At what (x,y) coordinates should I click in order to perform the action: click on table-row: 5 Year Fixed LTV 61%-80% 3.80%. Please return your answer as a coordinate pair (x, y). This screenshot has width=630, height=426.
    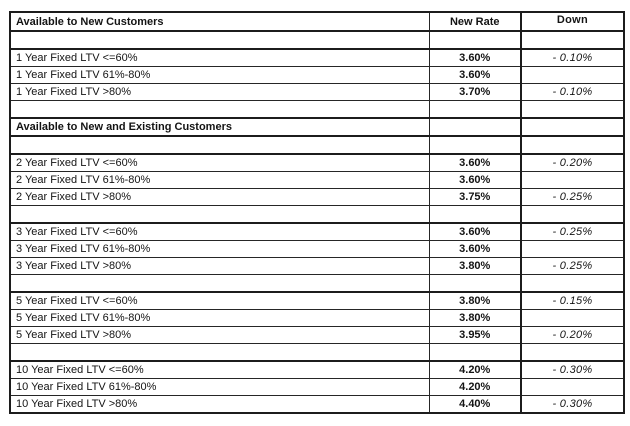
    Looking at the image, I should click on (317, 318).